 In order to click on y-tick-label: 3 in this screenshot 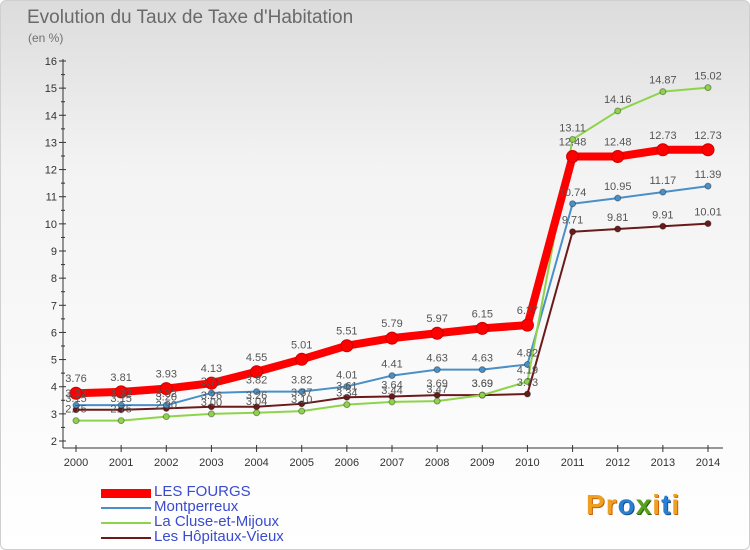, I will do `click(54, 415)`.